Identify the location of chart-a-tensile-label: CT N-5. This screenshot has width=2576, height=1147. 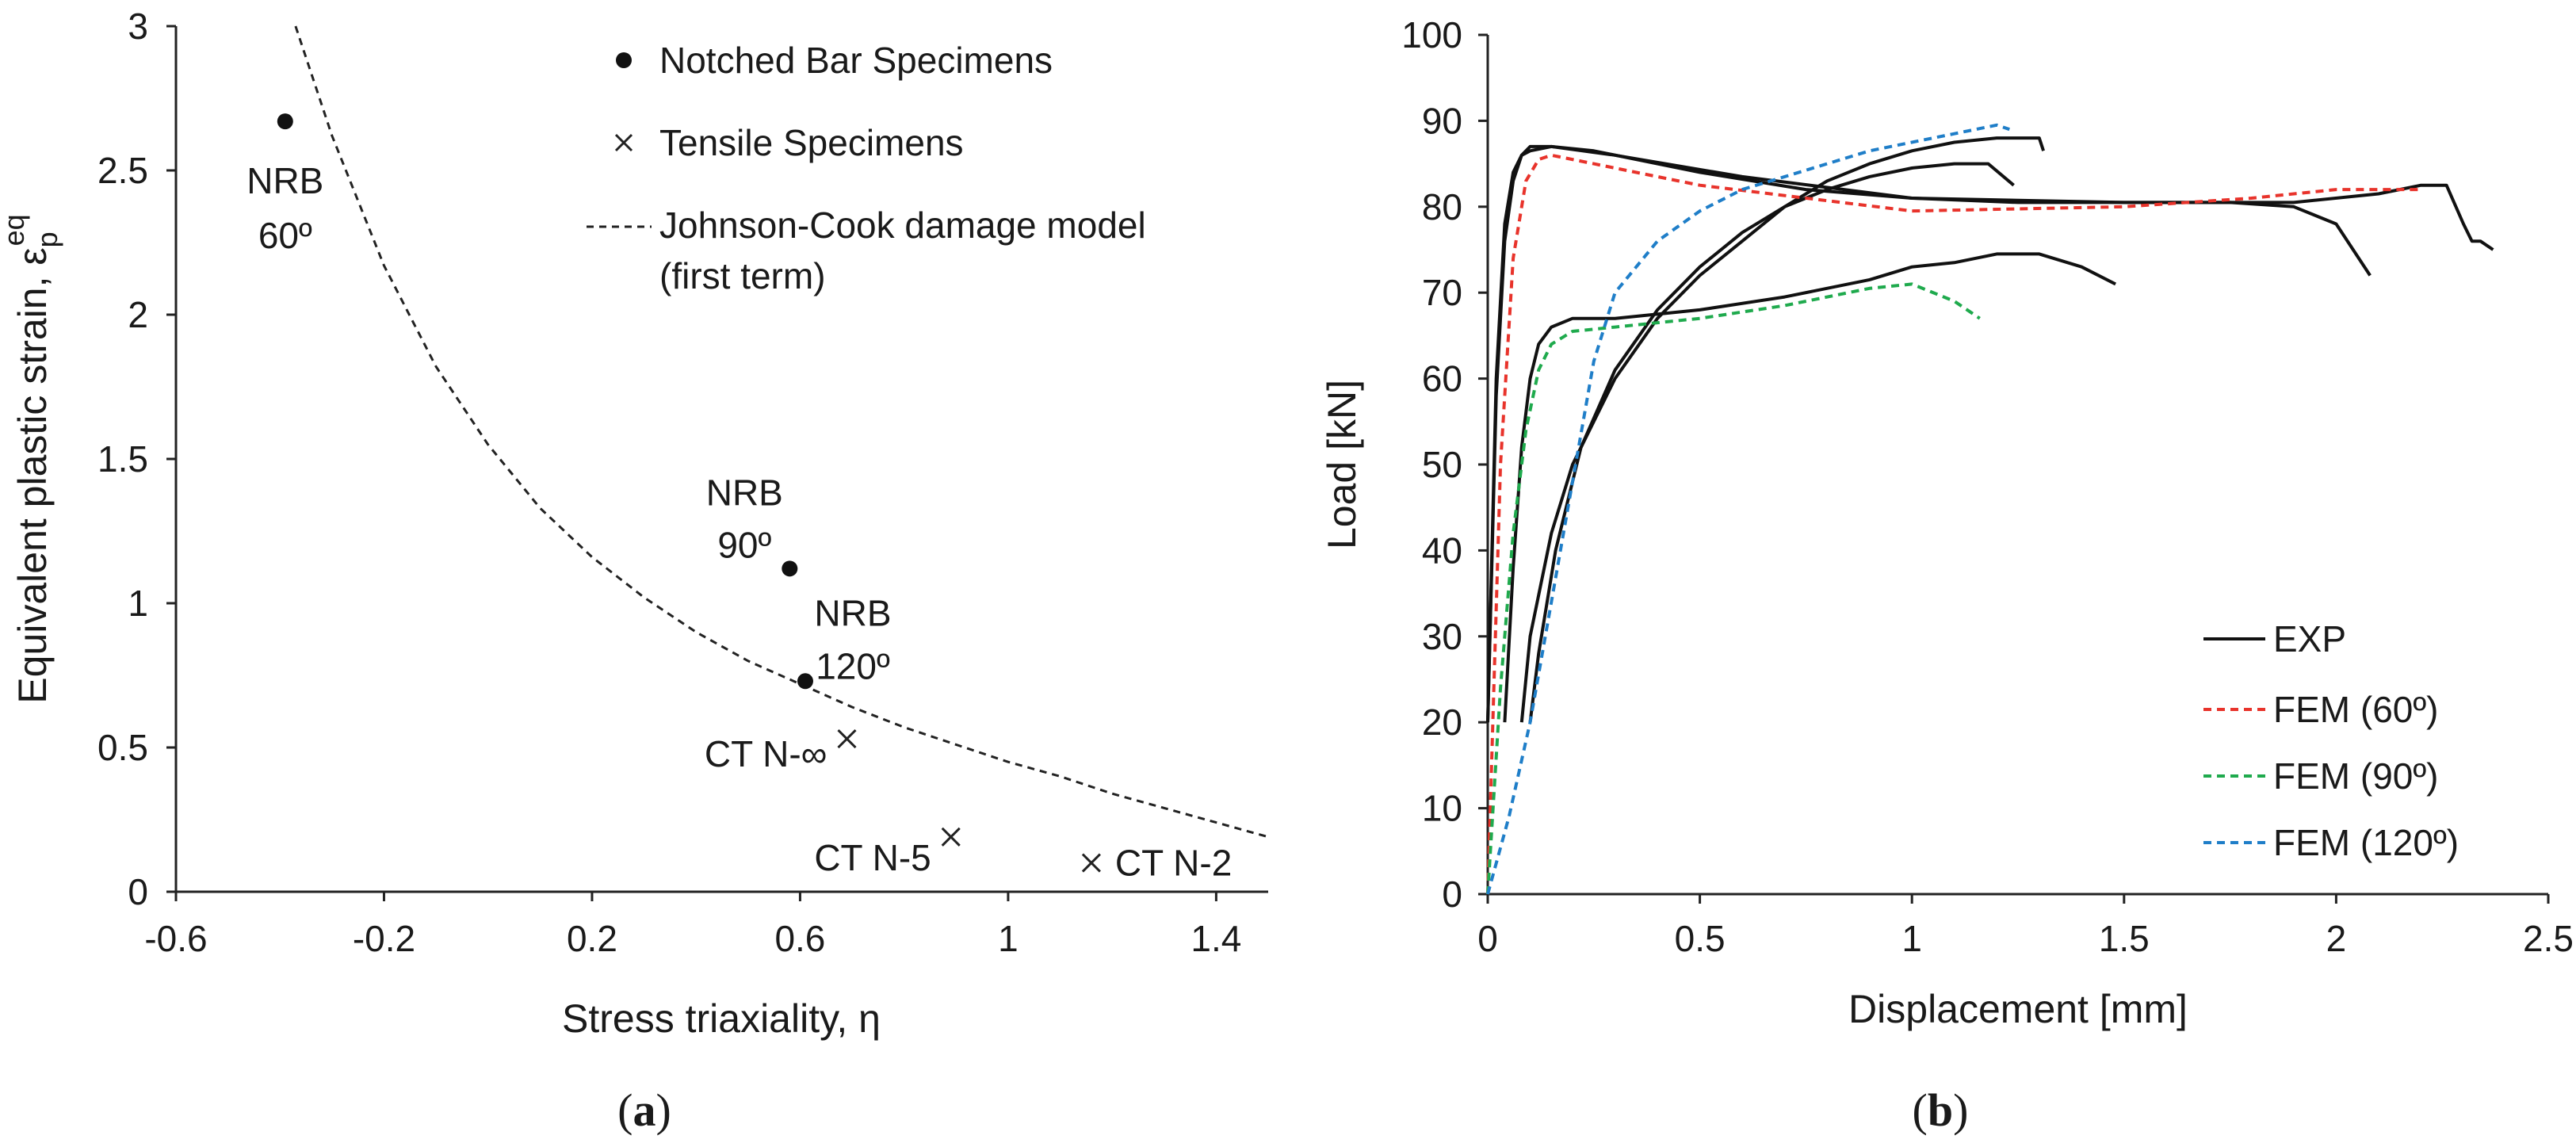
(873, 857).